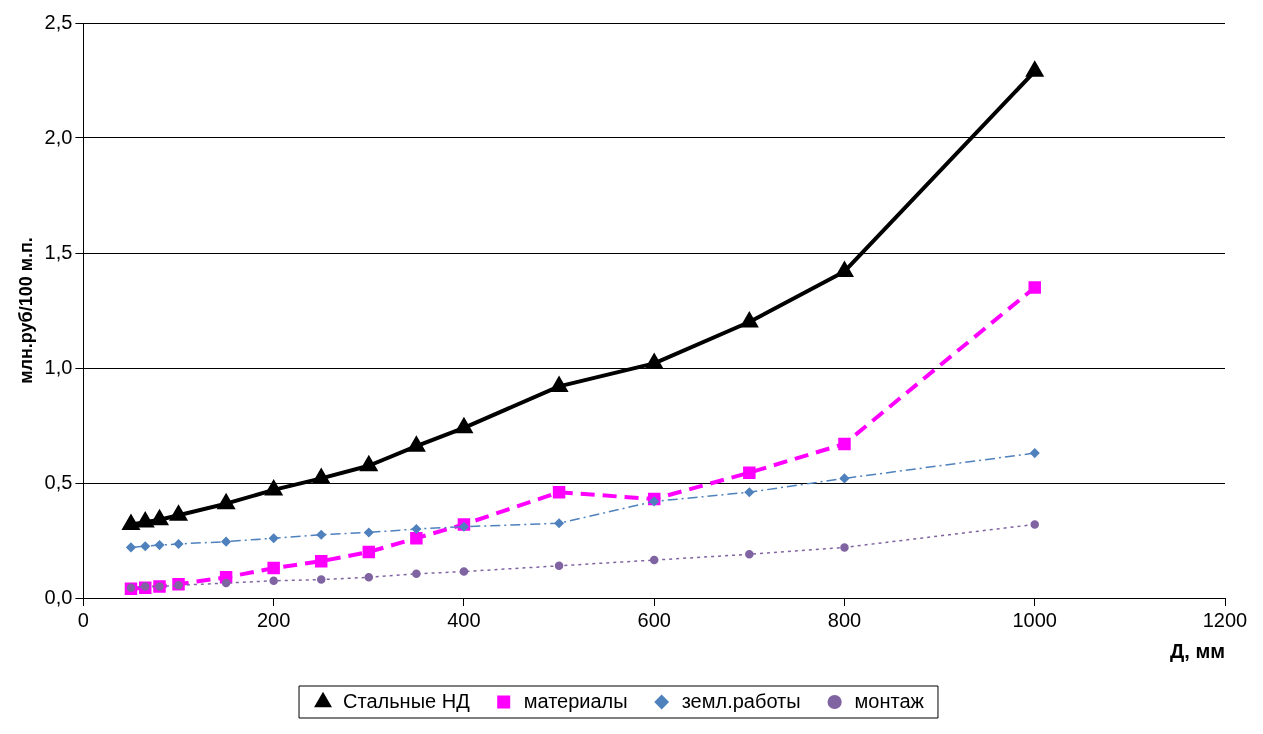  What do you see at coordinates (58, 21) in the screenshot?
I see `y-tick-label: 2,5` at bounding box center [58, 21].